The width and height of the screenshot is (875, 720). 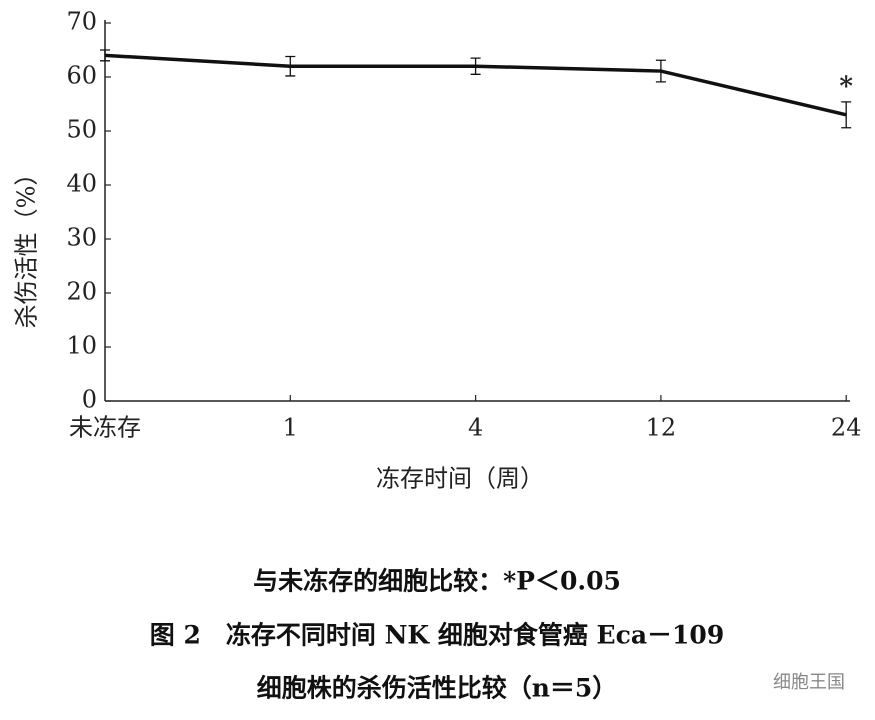 I want to click on caption-note: 与未冻存的细胞比较：*P＜0.05, so click(x=437, y=581).